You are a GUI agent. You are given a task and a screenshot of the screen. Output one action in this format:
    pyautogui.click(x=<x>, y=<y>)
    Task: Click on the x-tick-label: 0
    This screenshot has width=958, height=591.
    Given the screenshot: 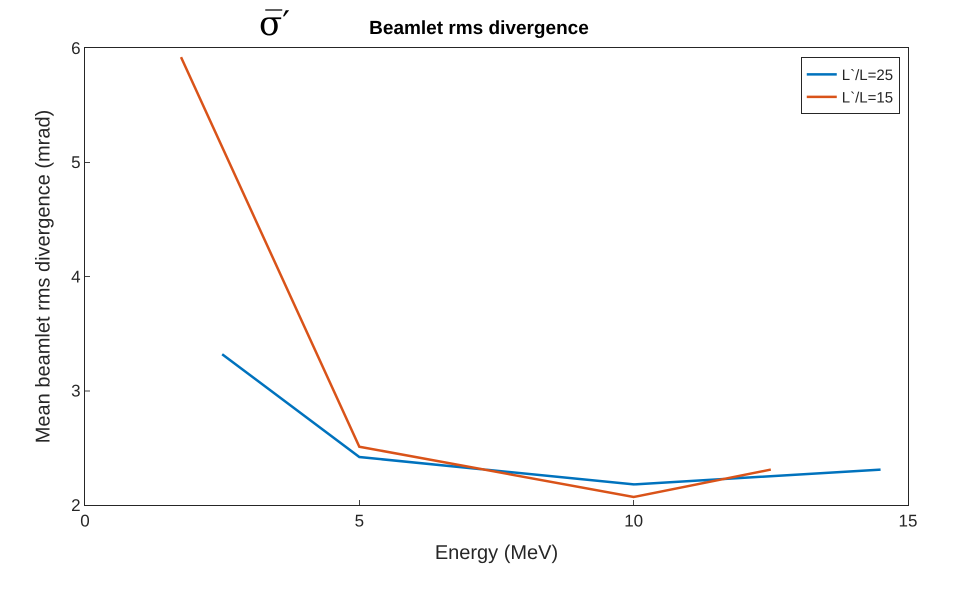 What is the action you would take?
    pyautogui.click(x=85, y=520)
    